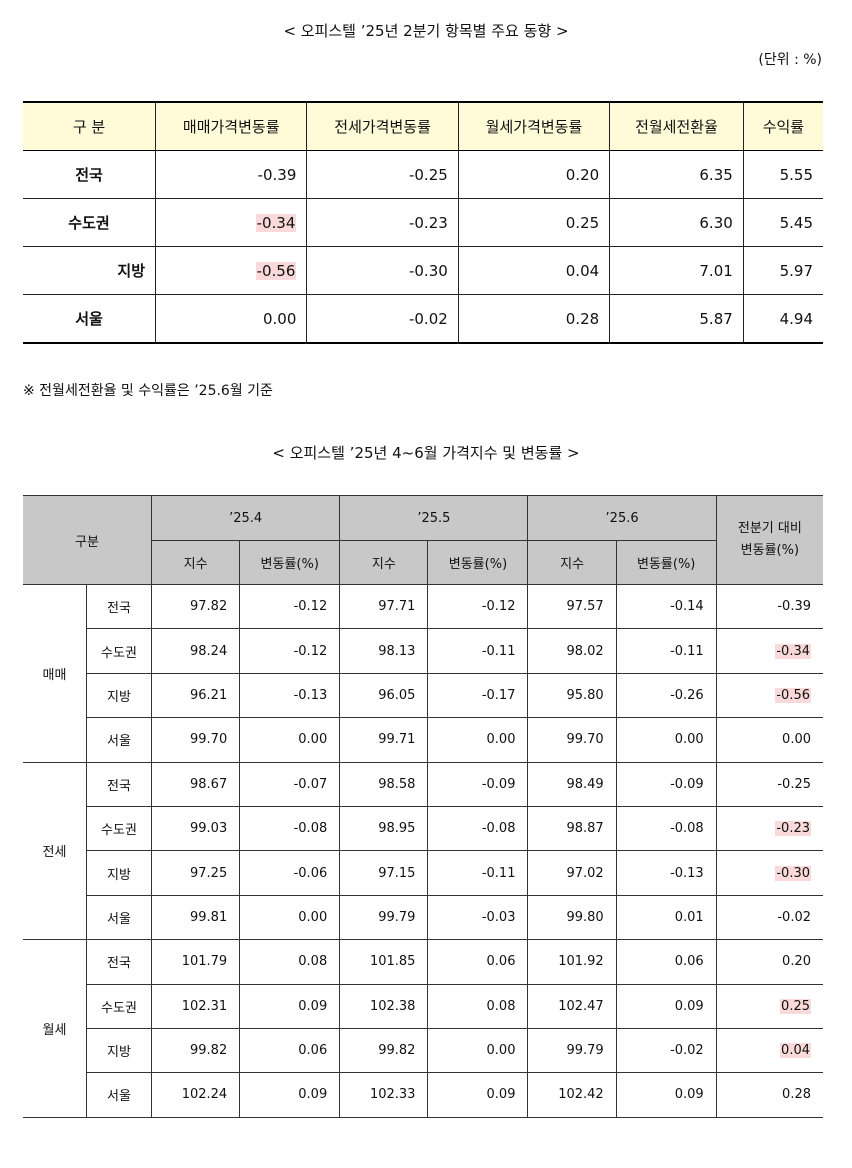 This screenshot has height=1168, width=852. What do you see at coordinates (195, 962) in the screenshot?
I see `cell: 101.79` at bounding box center [195, 962].